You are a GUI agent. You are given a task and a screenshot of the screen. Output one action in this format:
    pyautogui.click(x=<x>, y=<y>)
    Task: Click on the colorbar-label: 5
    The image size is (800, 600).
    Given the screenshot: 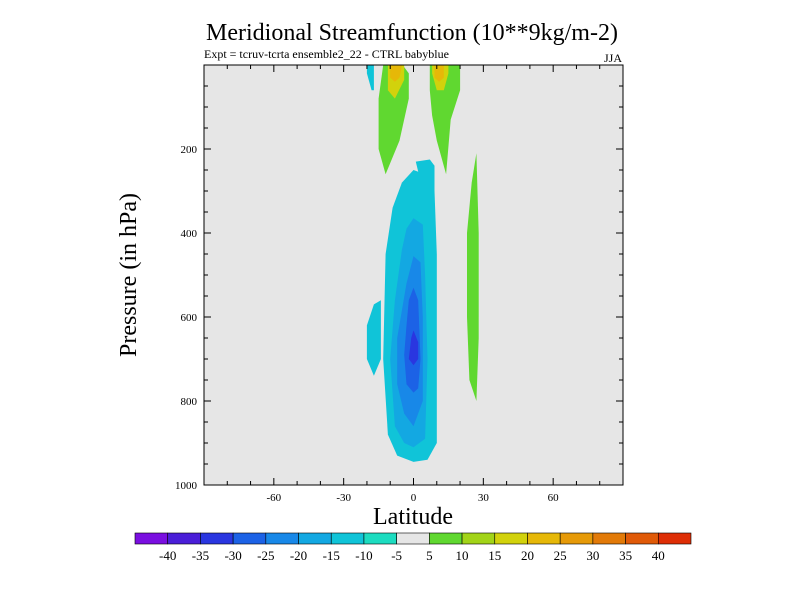 What is the action you would take?
    pyautogui.click(x=429, y=555)
    